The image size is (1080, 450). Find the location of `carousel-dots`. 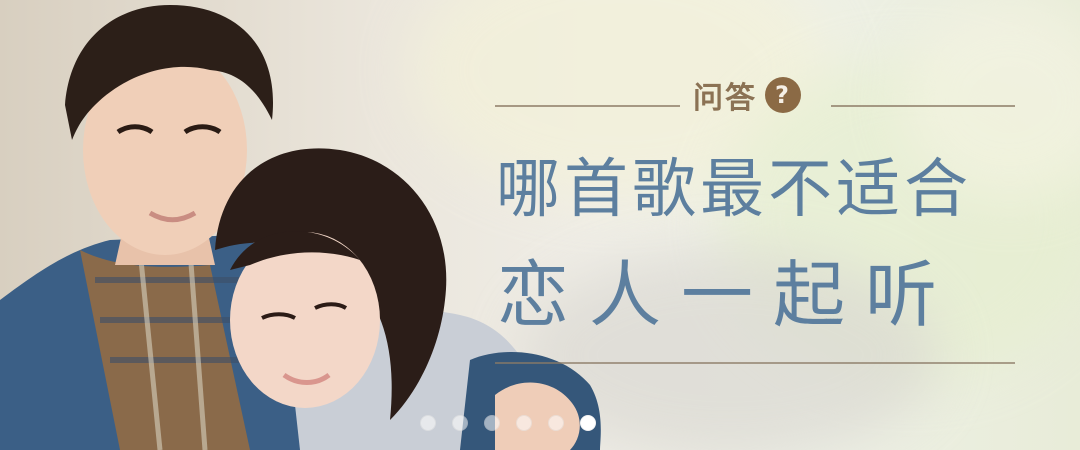

carousel-dots is located at coordinates (545, 423).